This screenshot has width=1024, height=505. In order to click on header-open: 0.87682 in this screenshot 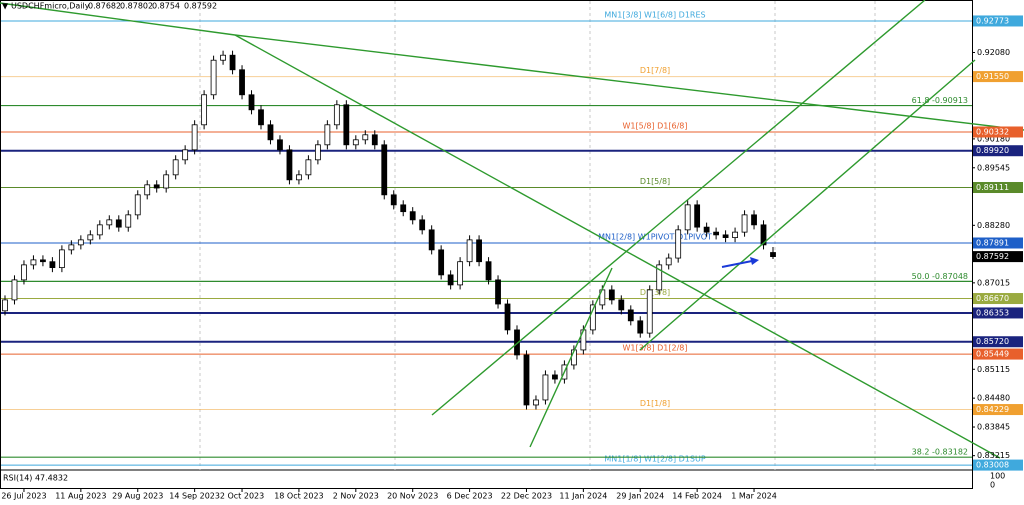, I will do `click(104, 6)`.